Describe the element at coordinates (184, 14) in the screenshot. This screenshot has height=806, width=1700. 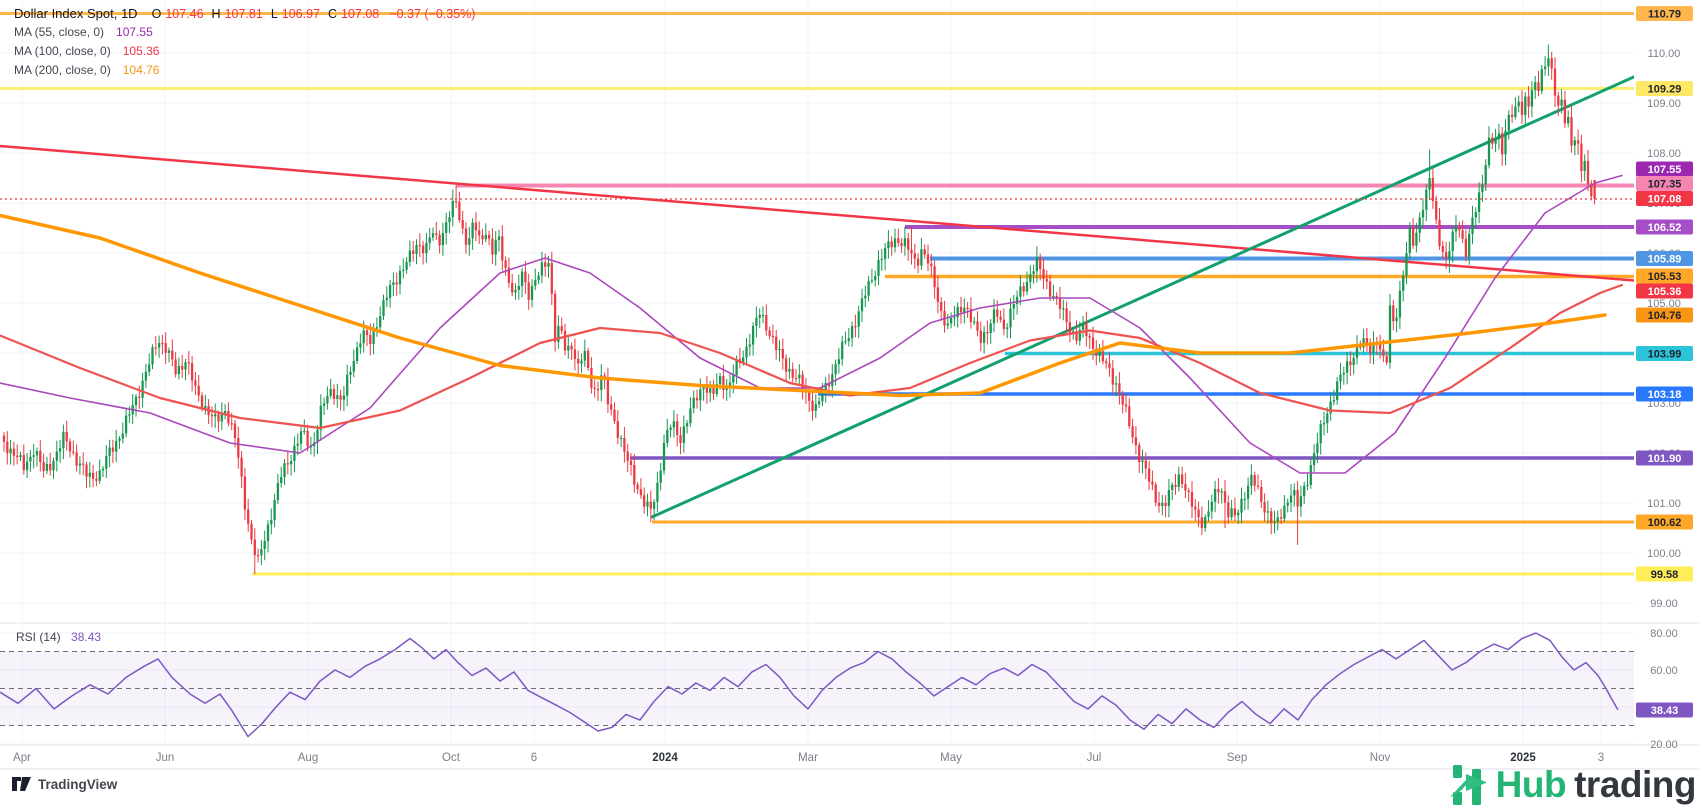
I see `open-value: 107.46` at that location.